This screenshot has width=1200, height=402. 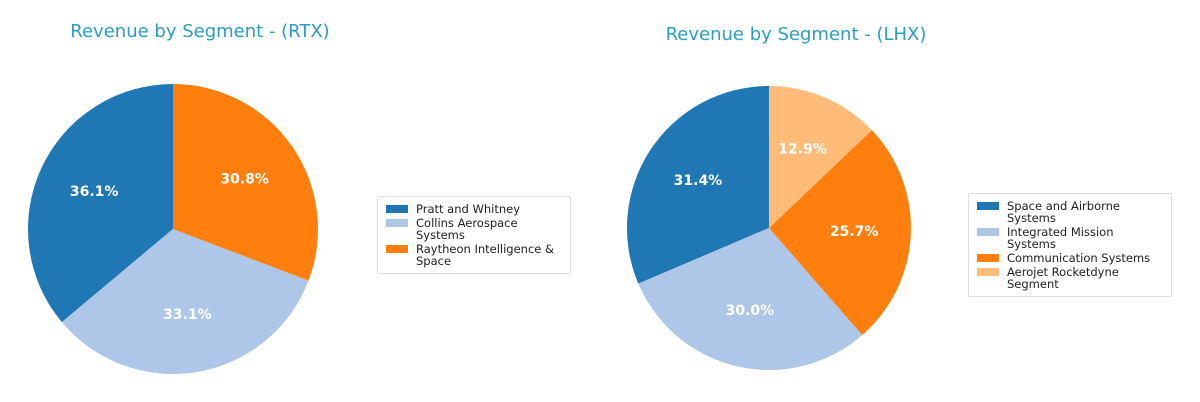 I want to click on legend-item: Aerojet Rocketdyne Segment, so click(x=1070, y=278).